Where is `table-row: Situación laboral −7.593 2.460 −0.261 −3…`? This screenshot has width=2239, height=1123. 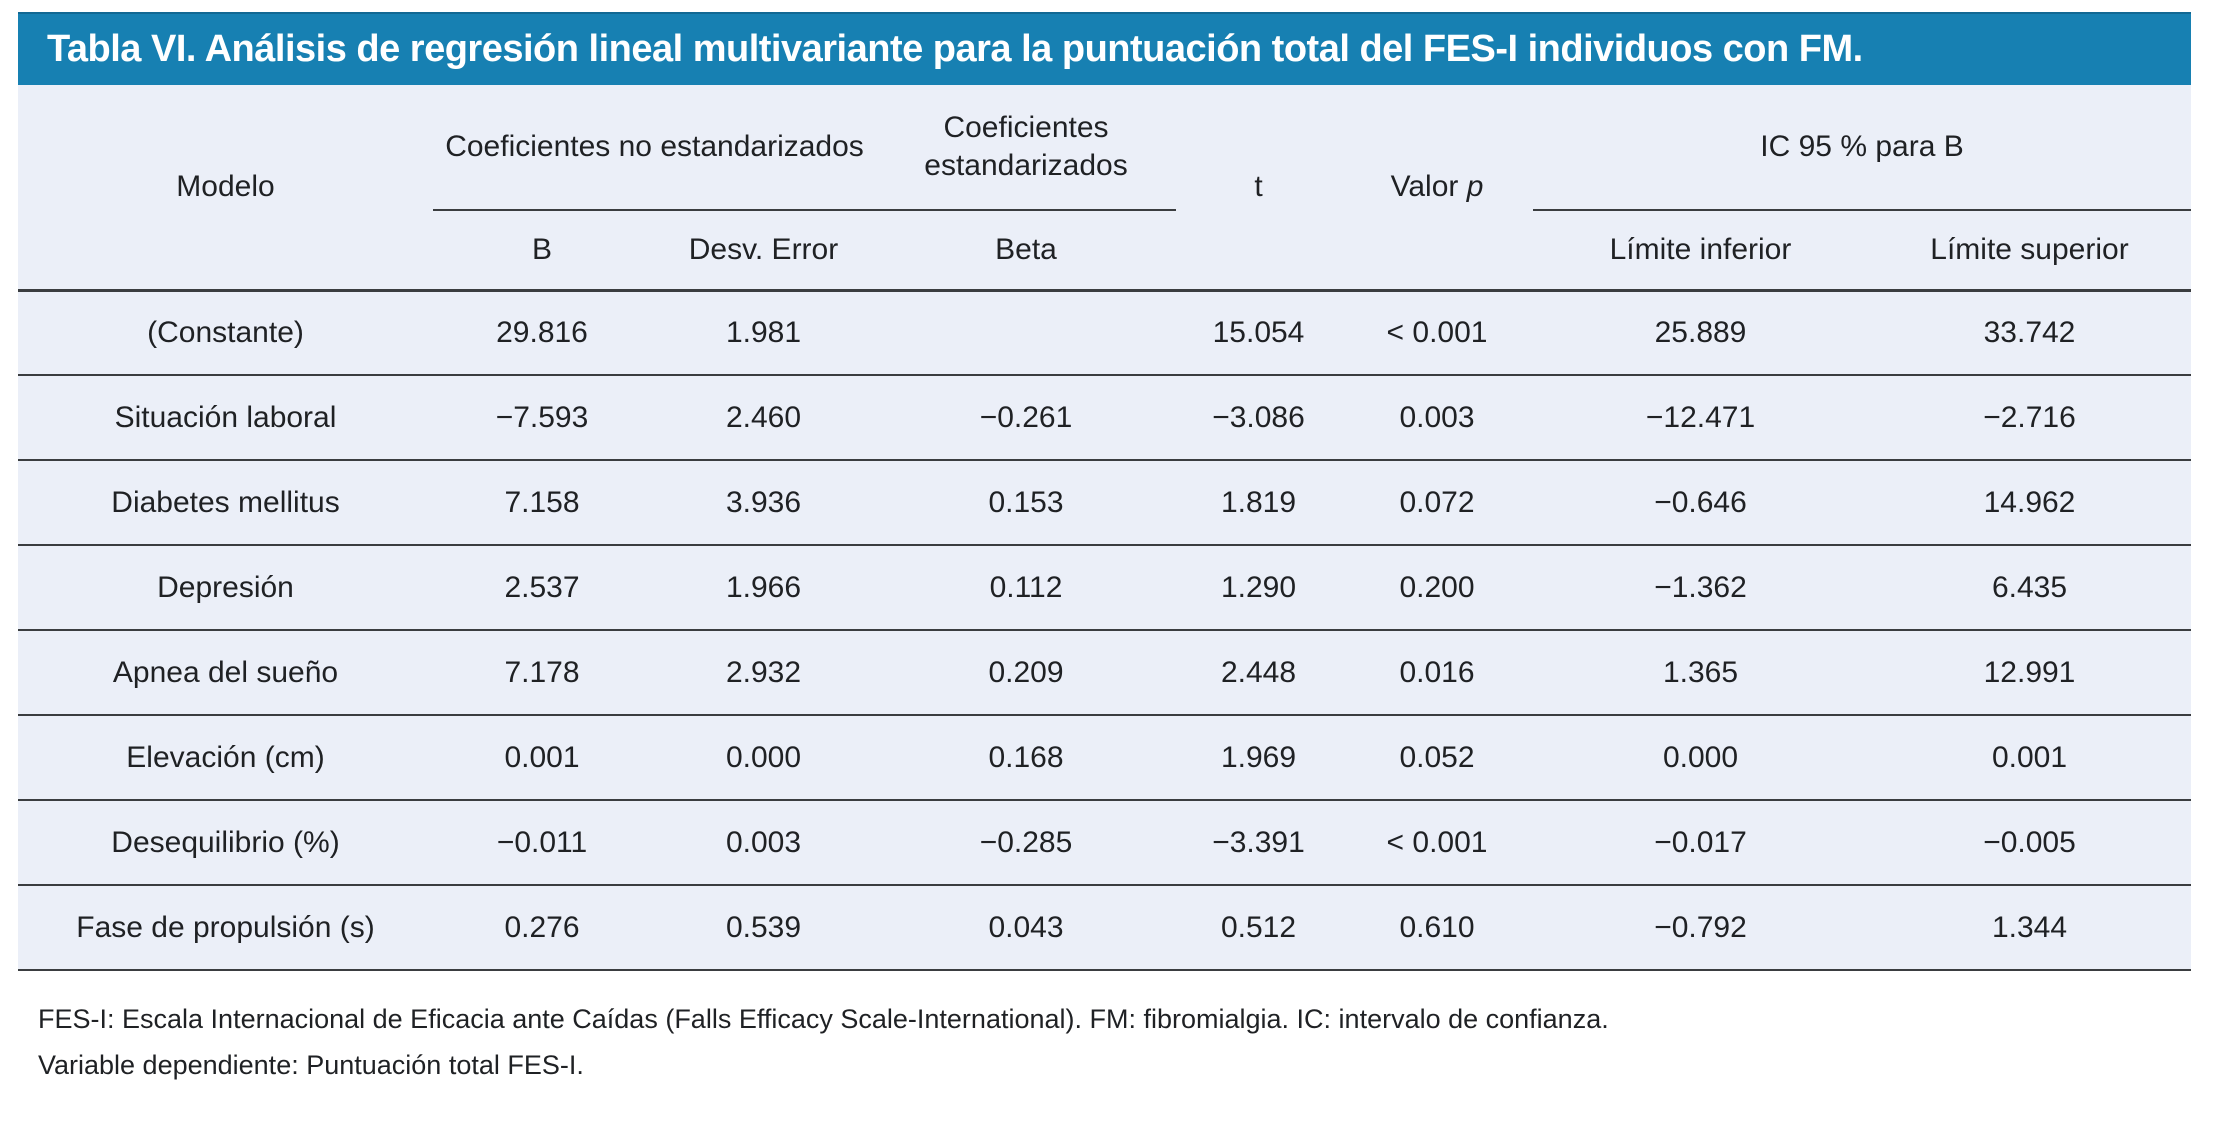
table-row: Situación laboral −7.593 2.460 −0.261 −3… is located at coordinates (1104, 417).